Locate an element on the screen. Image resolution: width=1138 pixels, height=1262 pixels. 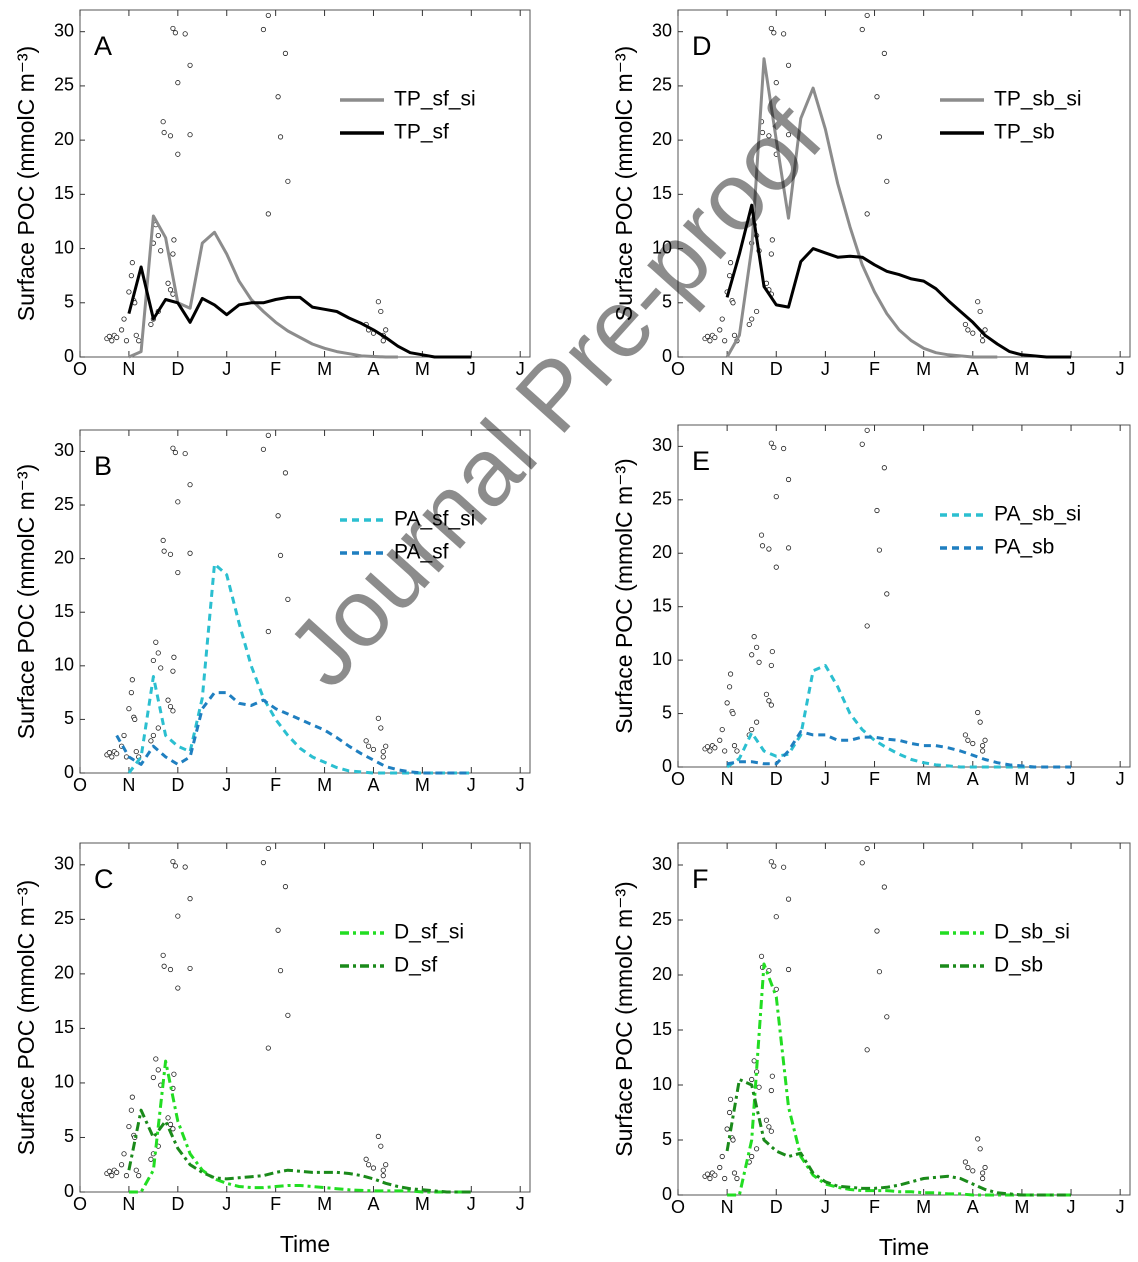
x-tick-label: N is located at coordinates (727, 369).